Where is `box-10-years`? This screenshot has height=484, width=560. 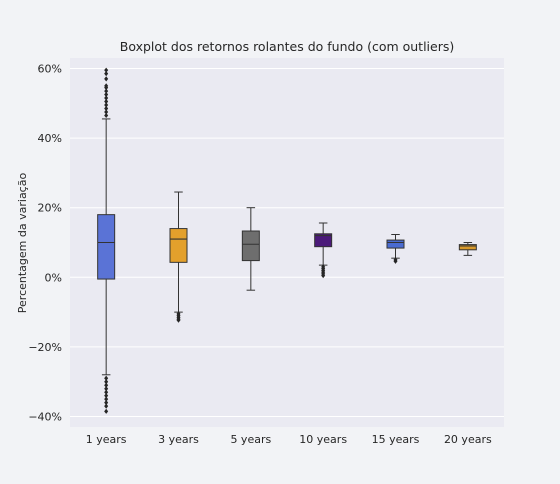 box-10-years is located at coordinates (323, 250).